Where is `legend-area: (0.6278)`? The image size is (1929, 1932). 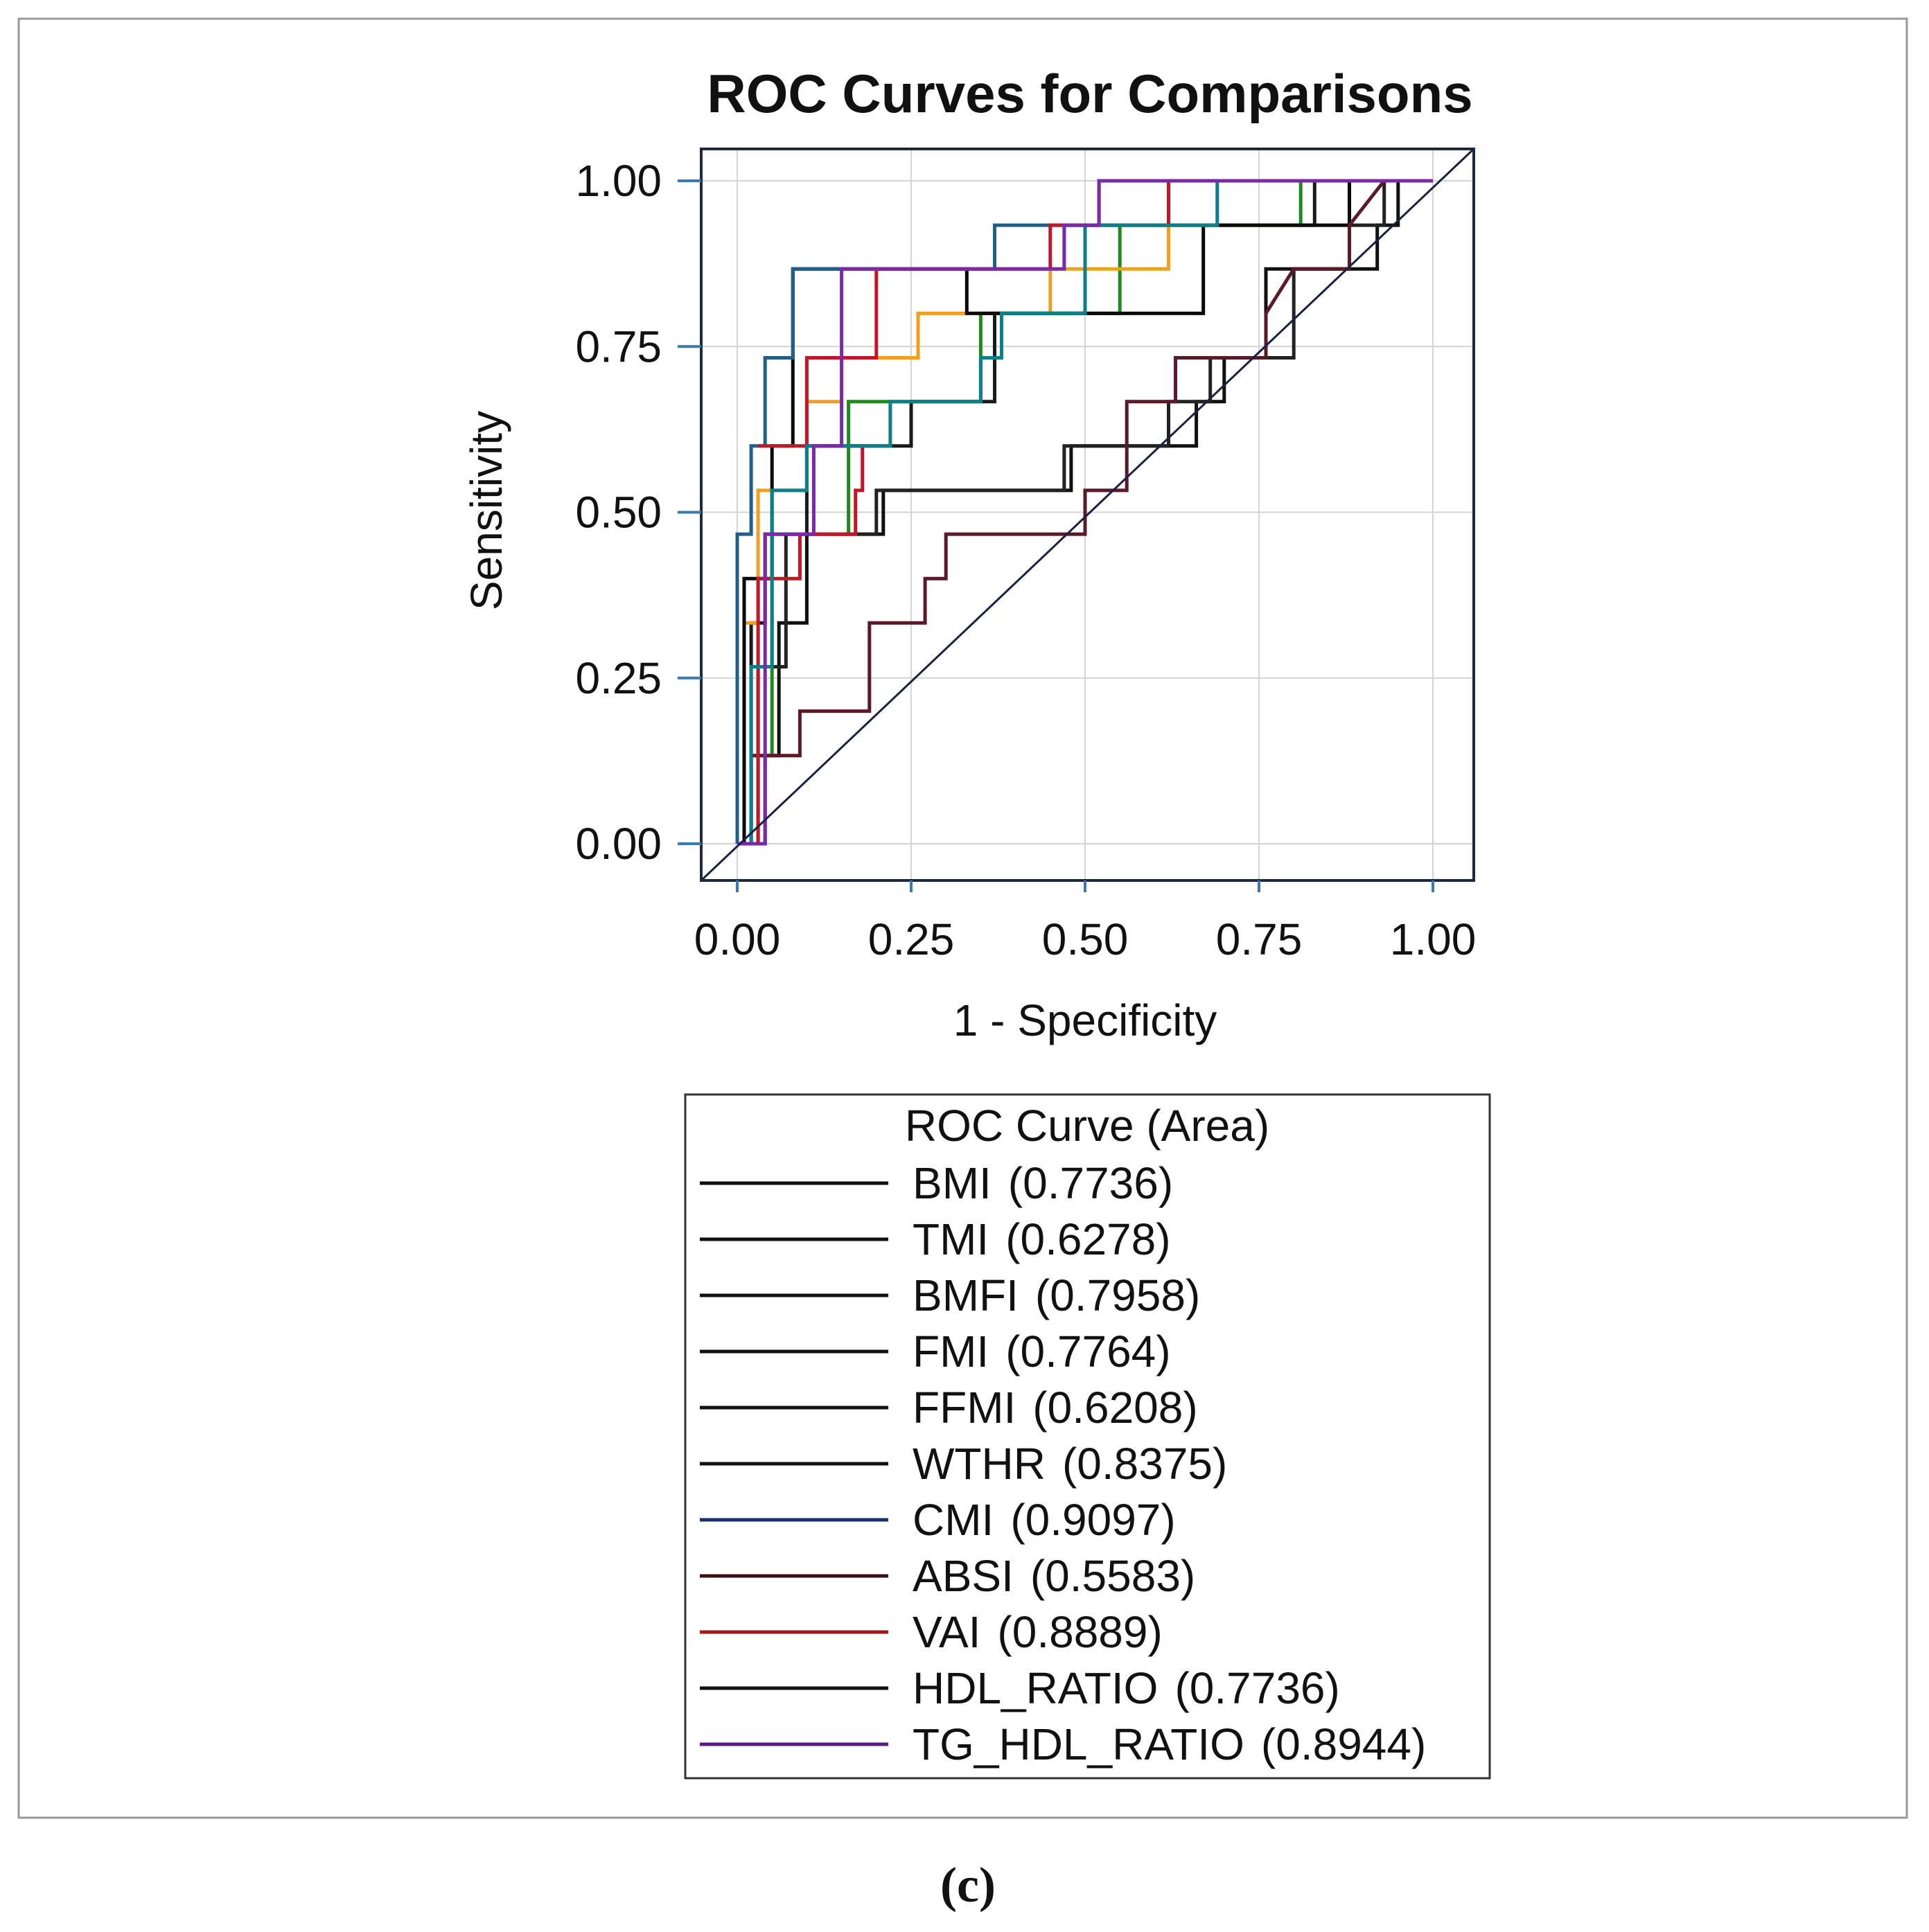 legend-area: (0.6278) is located at coordinates (1087, 1239).